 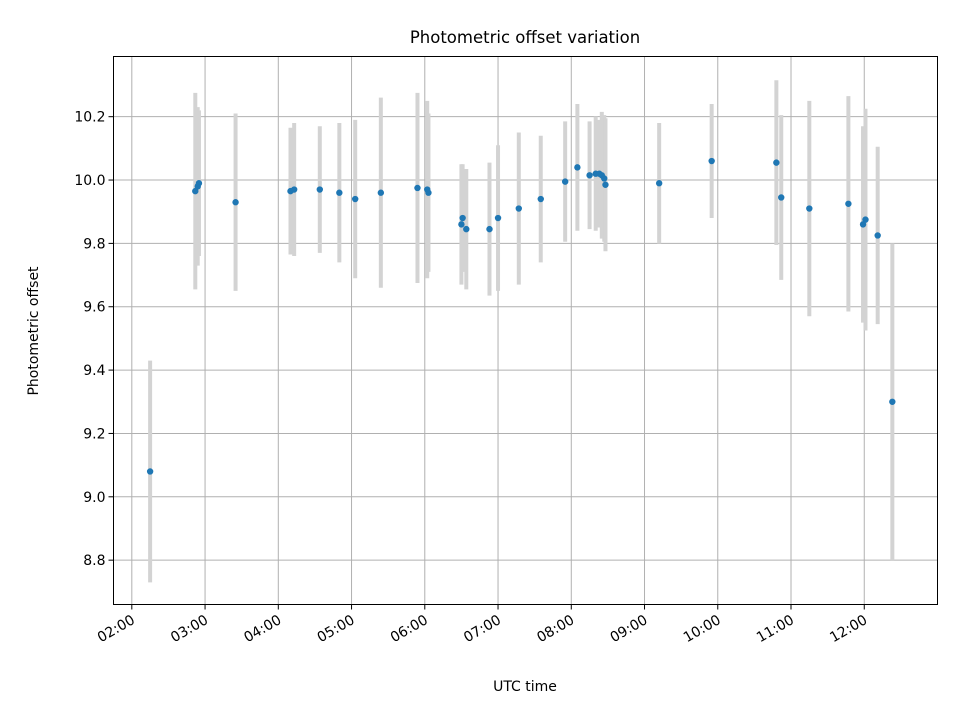 I want to click on y-tick-label: 9.2, so click(x=94, y=434).